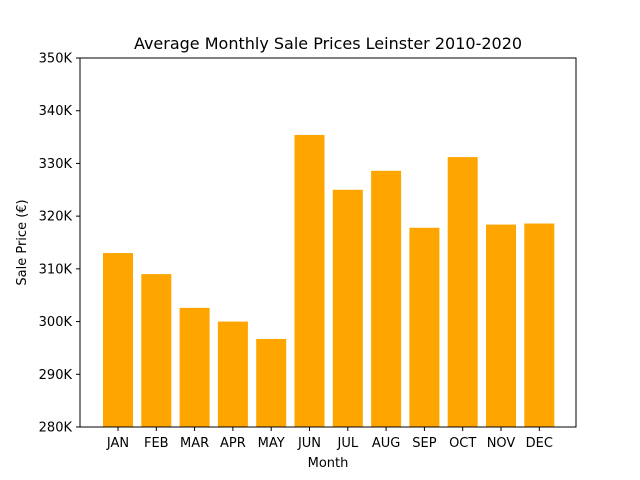 The width and height of the screenshot is (640, 480). I want to click on x-tick-label-nov: NOV, so click(501, 443).